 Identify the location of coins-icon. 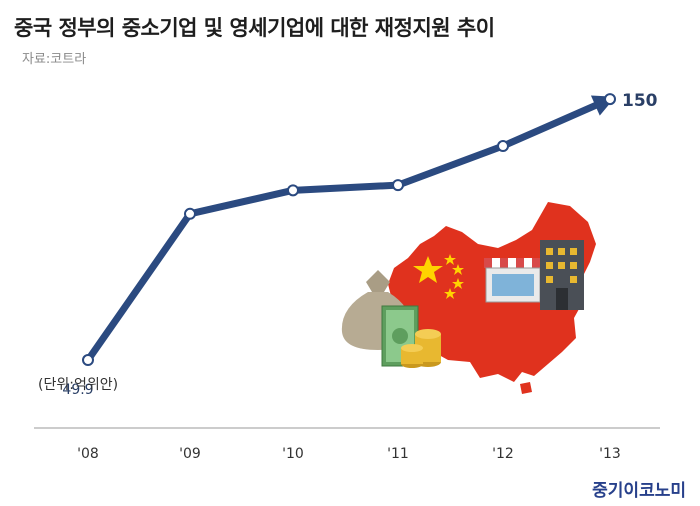
(421, 348).